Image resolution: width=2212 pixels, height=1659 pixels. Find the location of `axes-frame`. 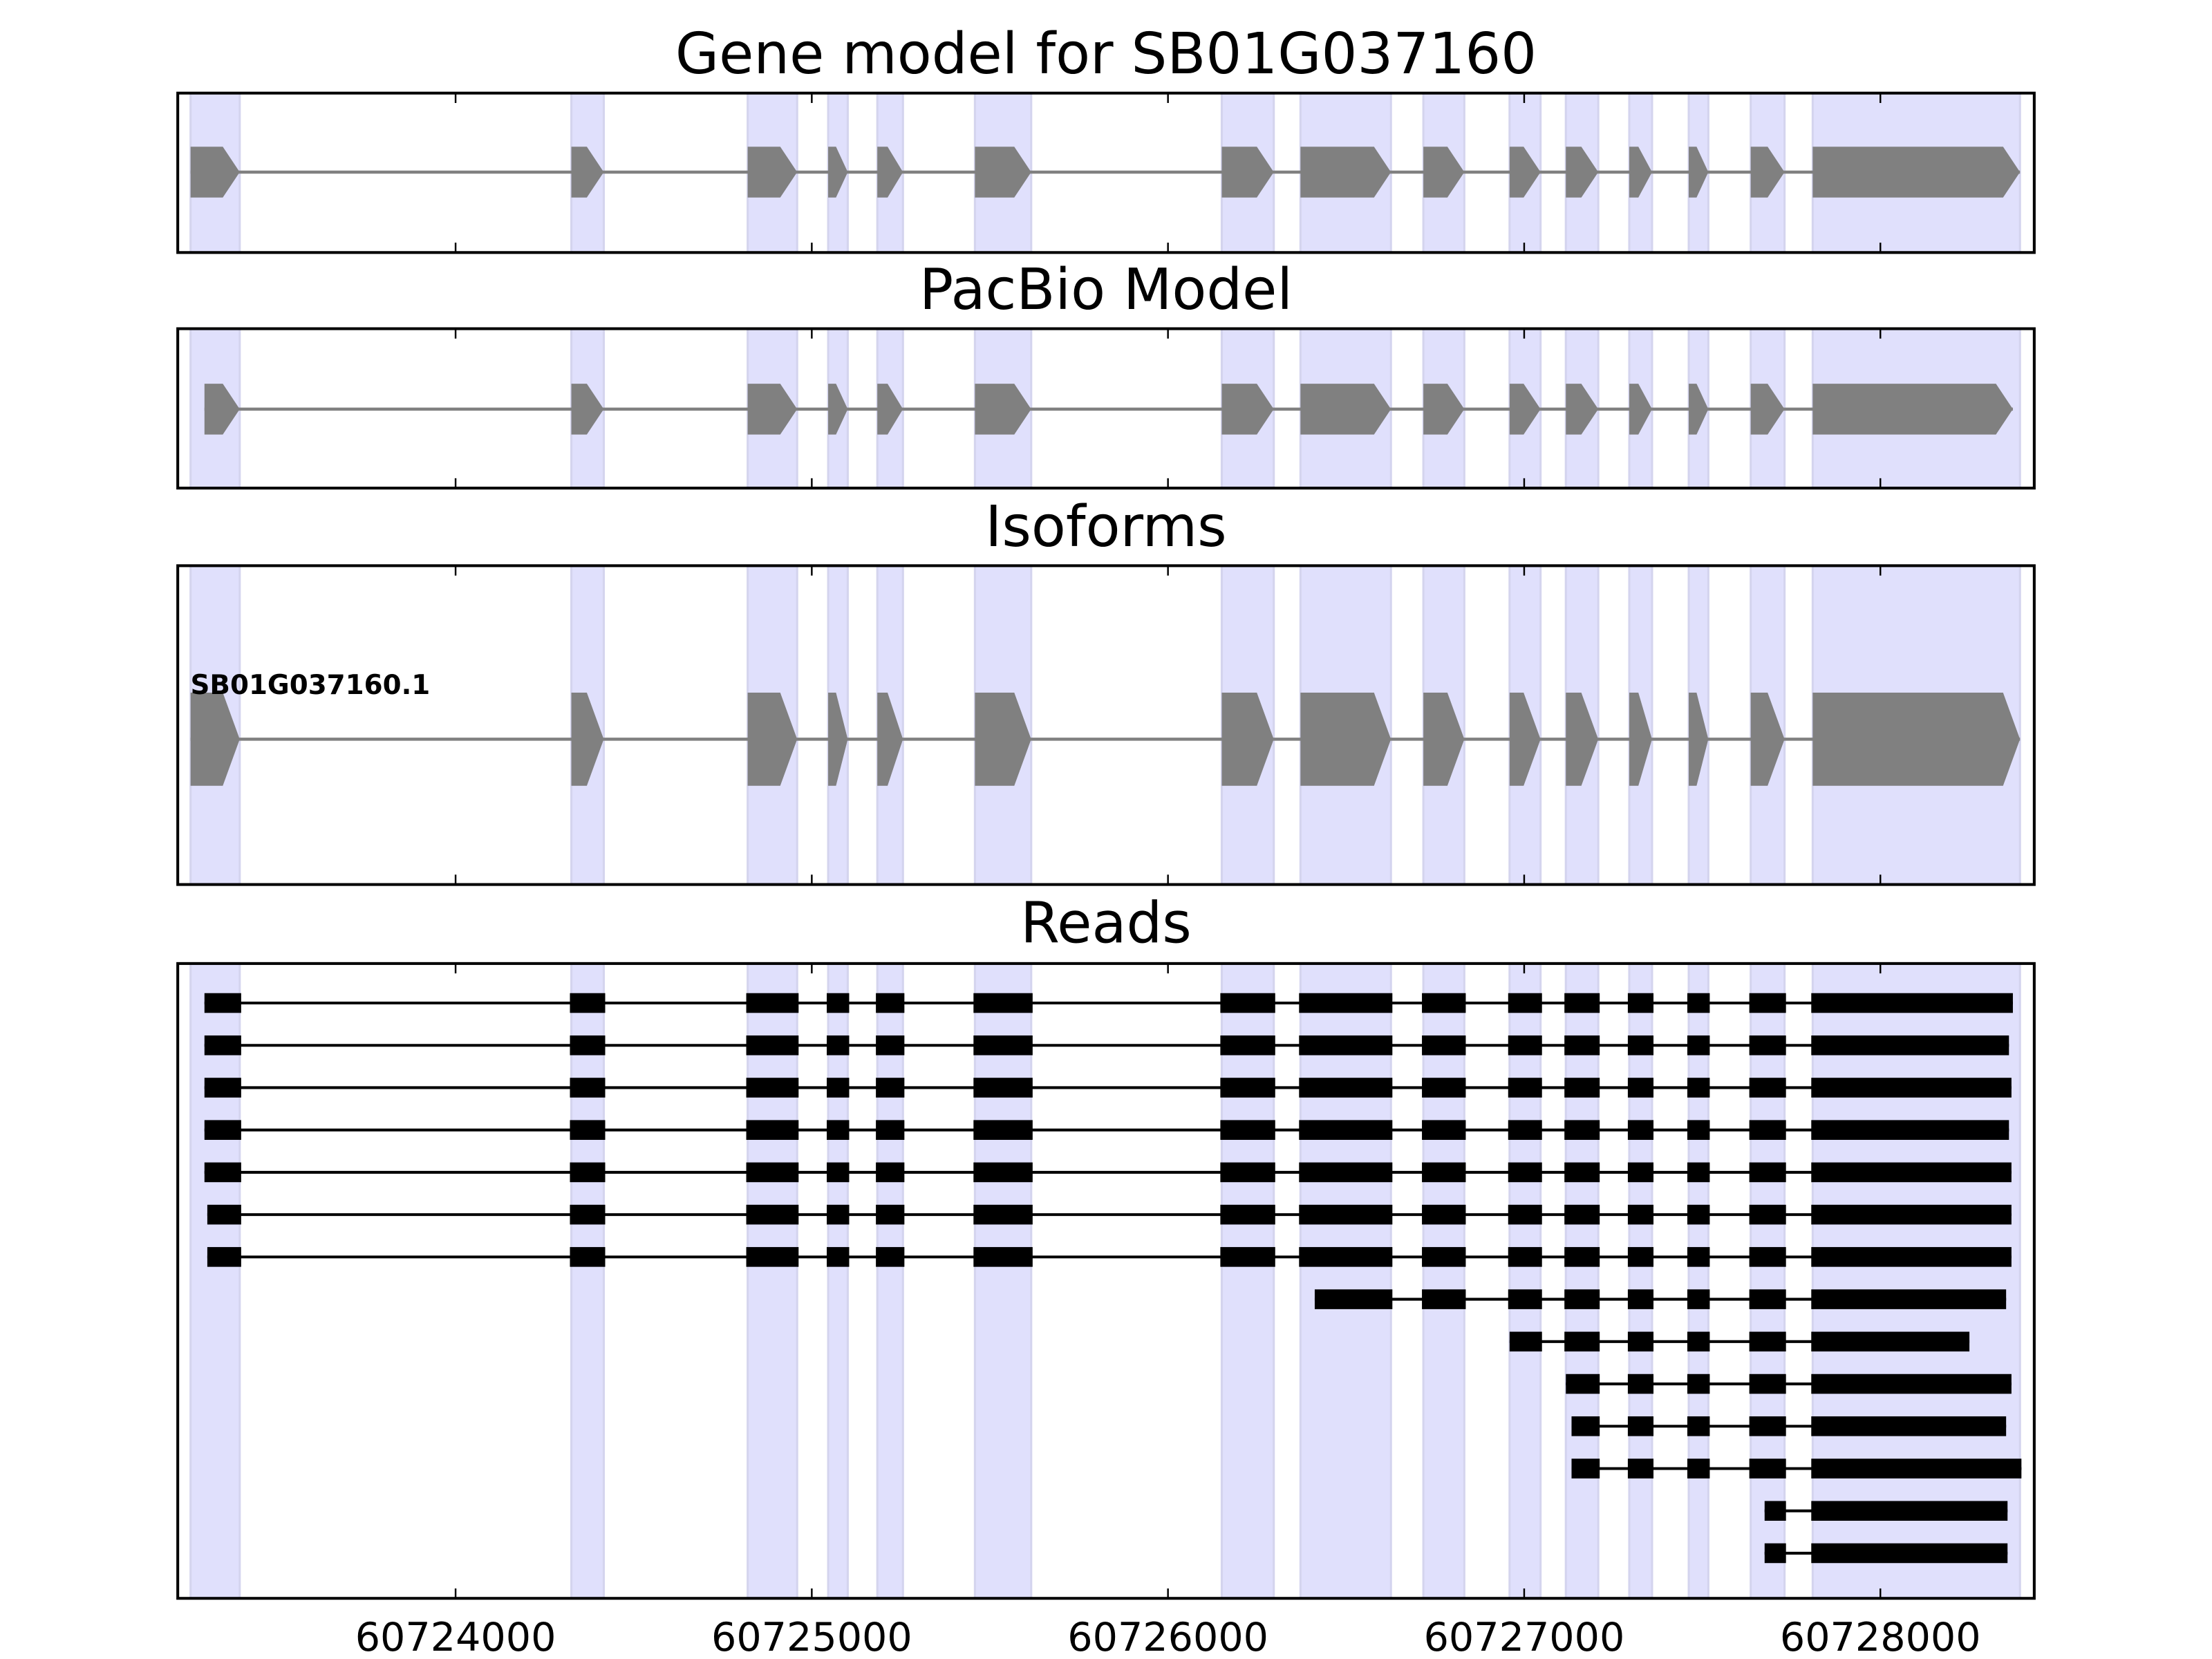

axes-frame is located at coordinates (1106, 172).